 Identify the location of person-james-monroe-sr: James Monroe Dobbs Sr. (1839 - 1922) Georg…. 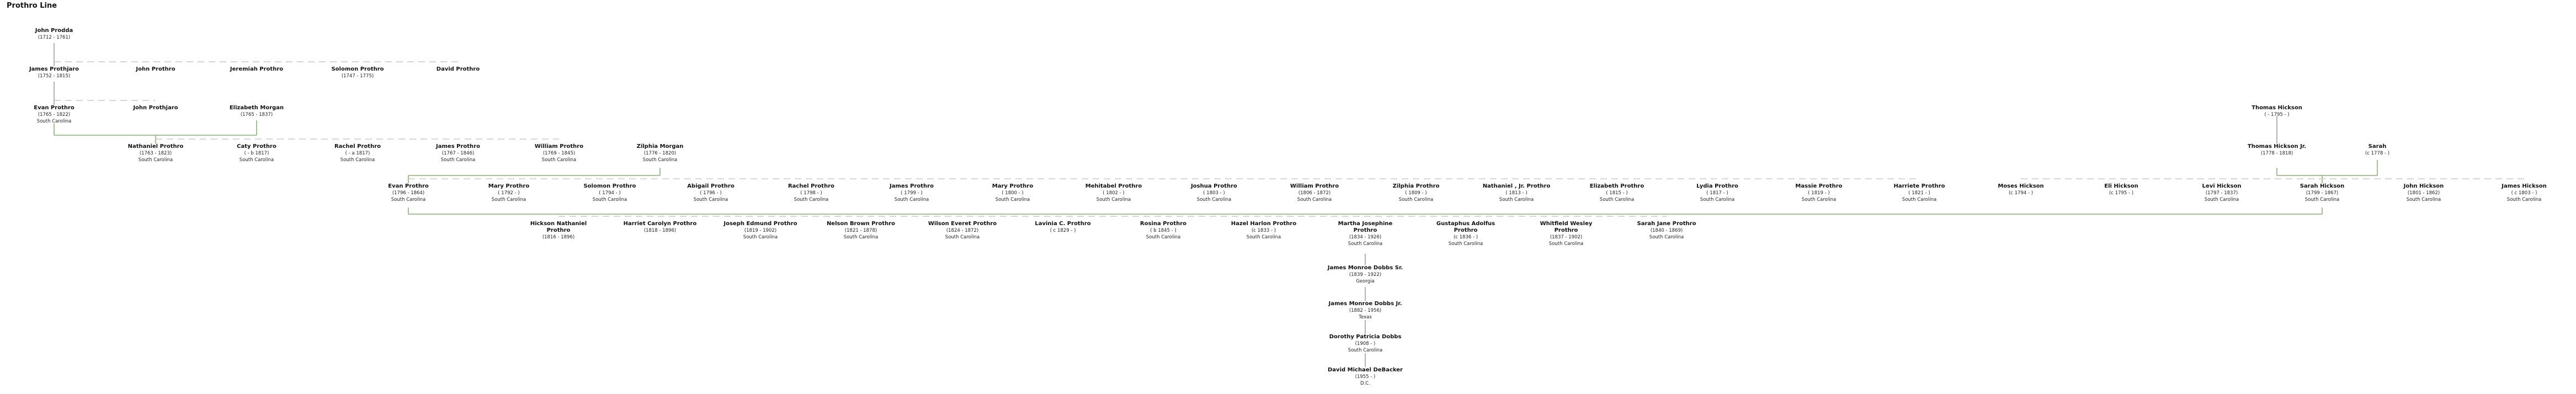
(1365, 275).